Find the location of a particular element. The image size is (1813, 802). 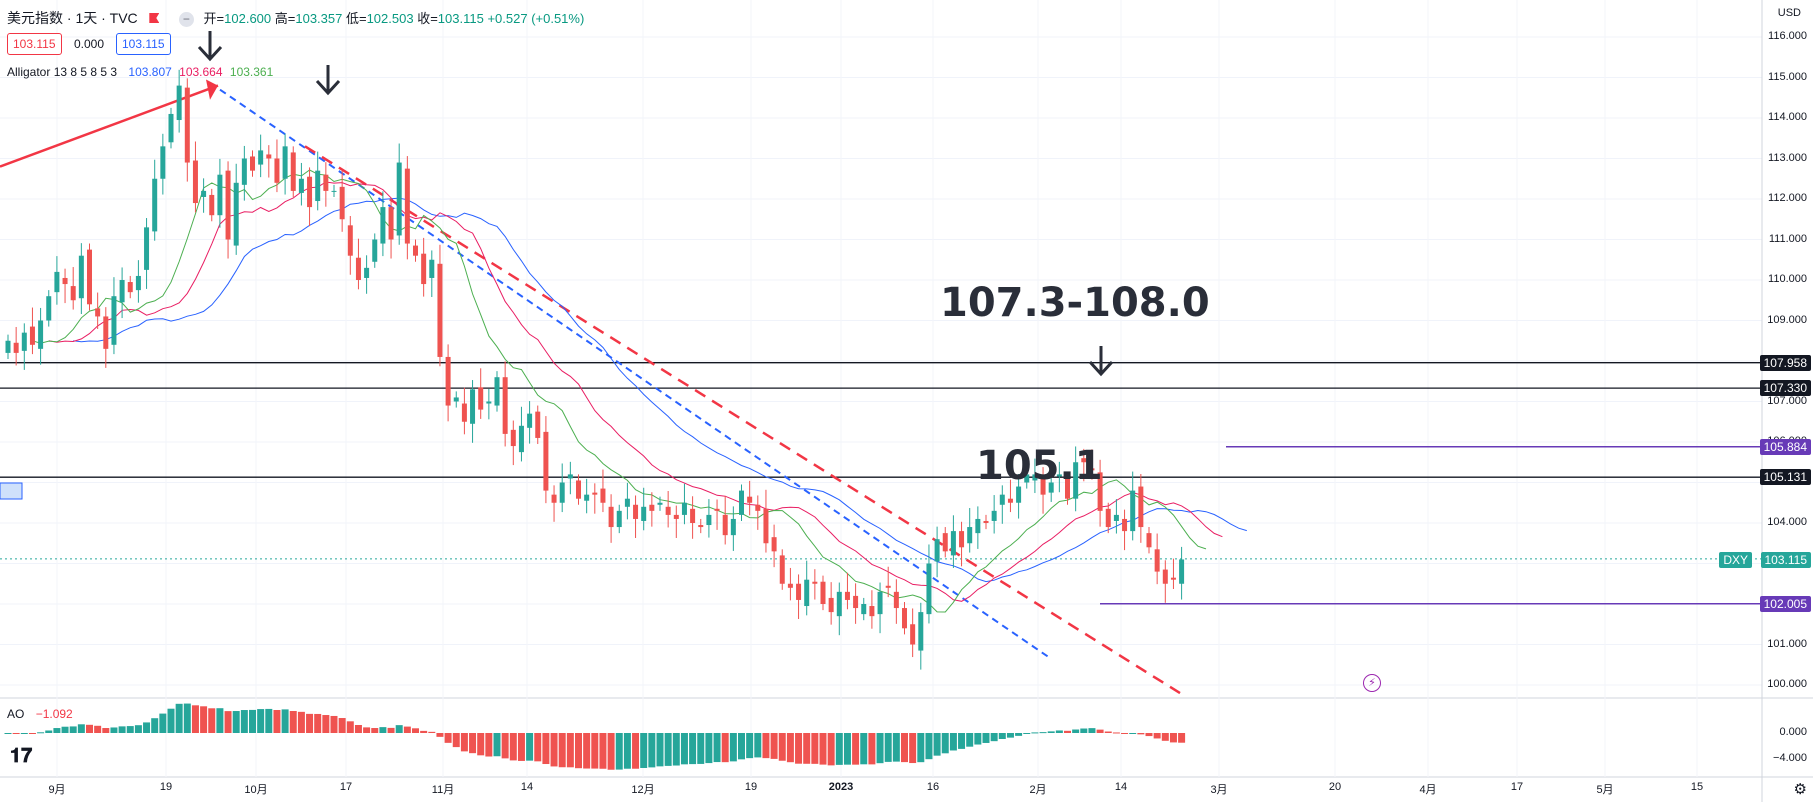

flag-icon is located at coordinates (154, 18).